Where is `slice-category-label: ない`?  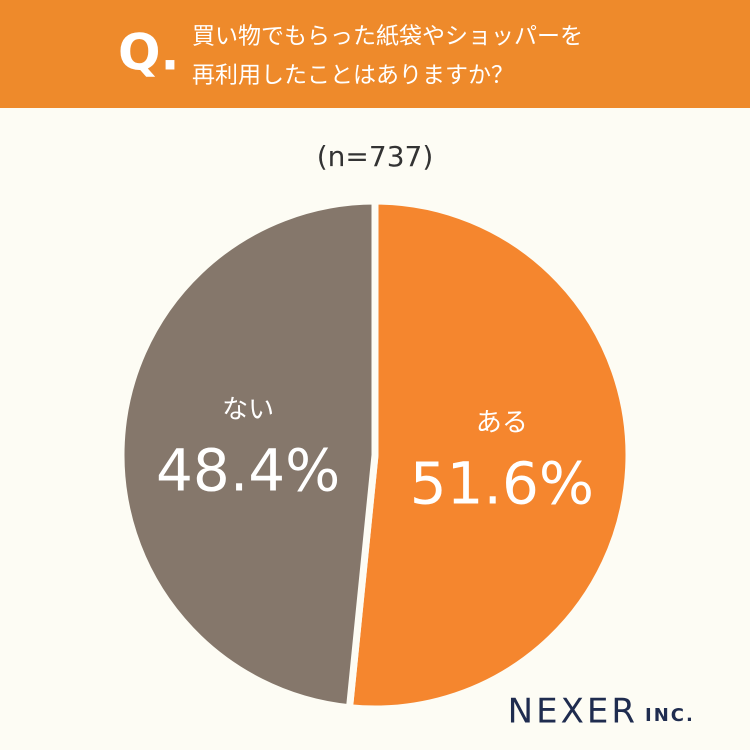
slice-category-label: ない is located at coordinates (248, 410).